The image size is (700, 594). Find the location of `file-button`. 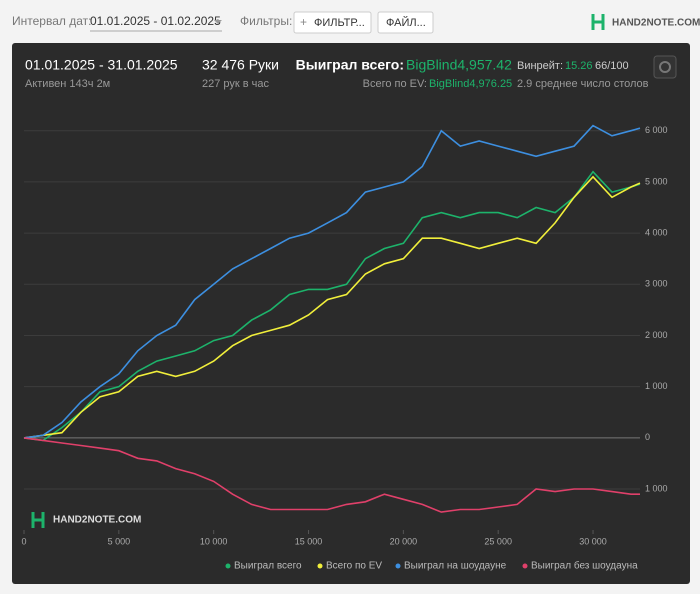

file-button is located at coordinates (405, 22).